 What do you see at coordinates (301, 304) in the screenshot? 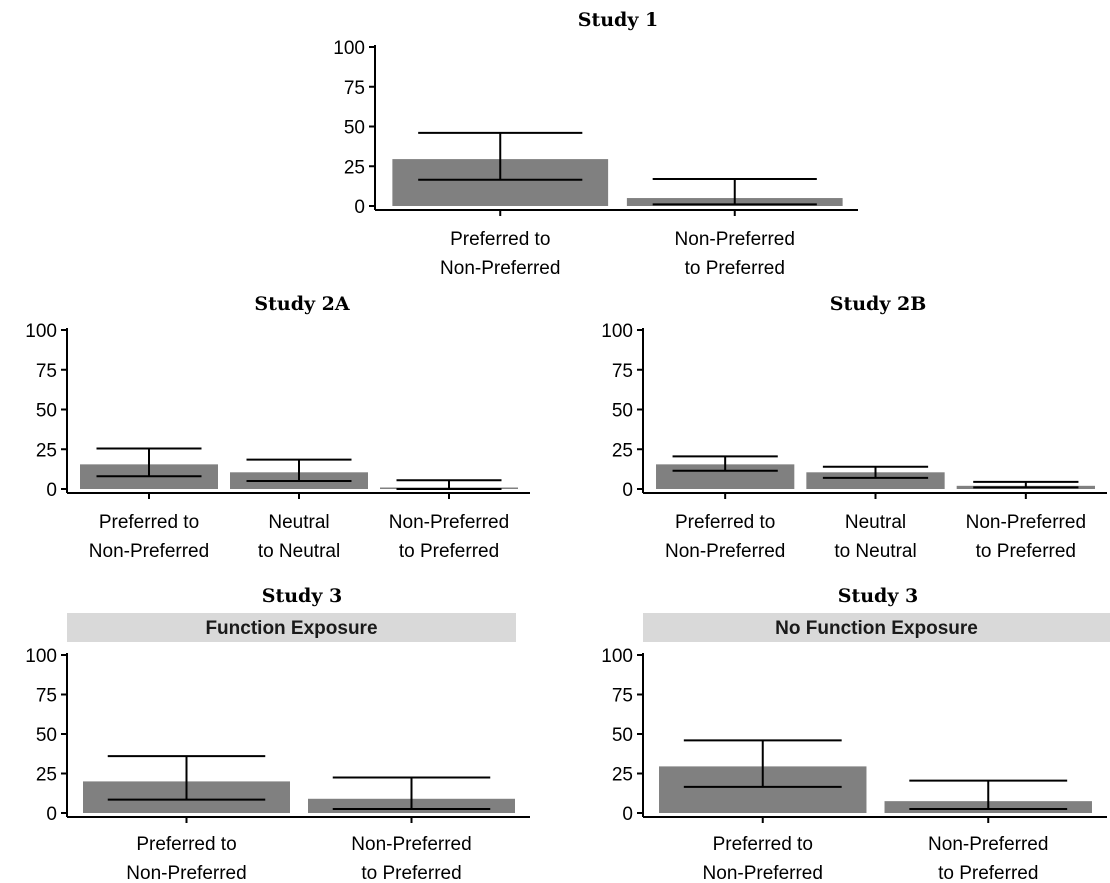
I see `chart-title: Study 2A` at bounding box center [301, 304].